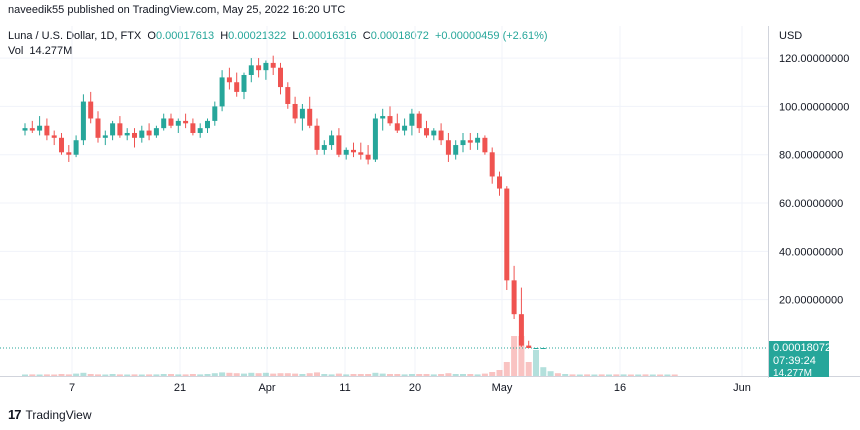 Image resolution: width=860 pixels, height=430 pixels. I want to click on footer-brand: 17 TradingView, so click(50, 414).